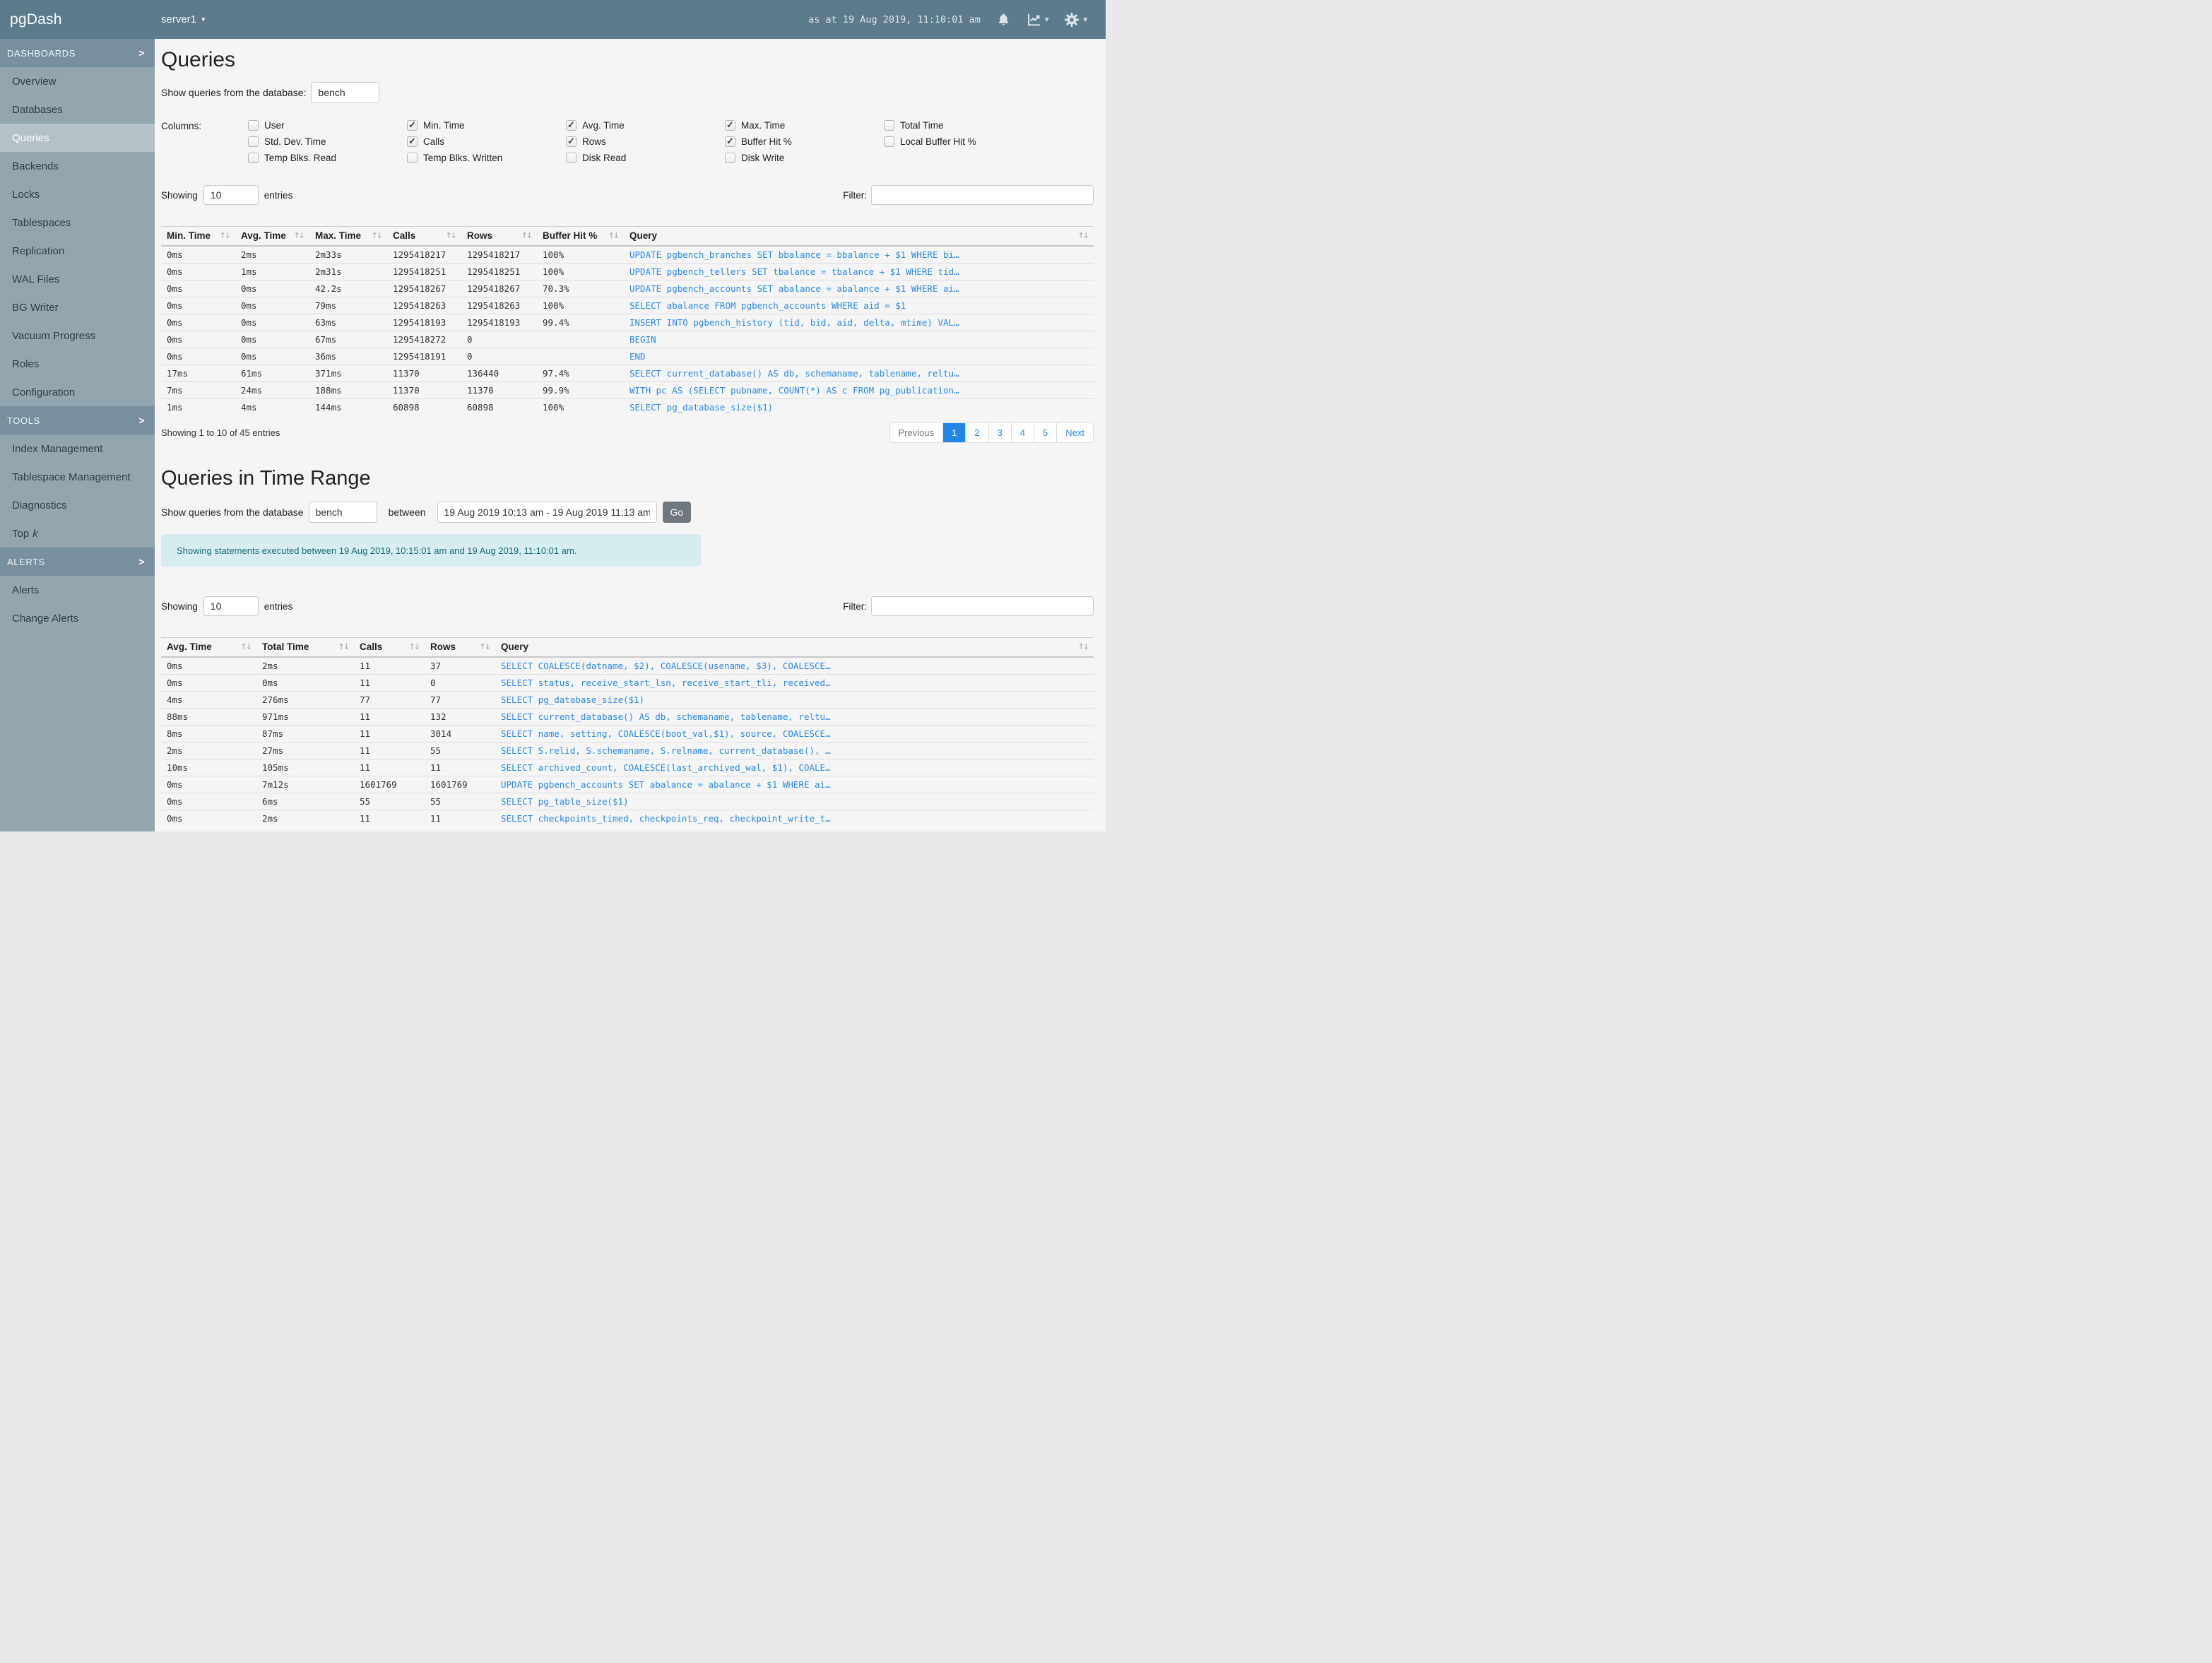 This screenshot has height=1663, width=2212. Describe the element at coordinates (1045, 433) in the screenshot. I see `pagination-page-5: 5` at that location.